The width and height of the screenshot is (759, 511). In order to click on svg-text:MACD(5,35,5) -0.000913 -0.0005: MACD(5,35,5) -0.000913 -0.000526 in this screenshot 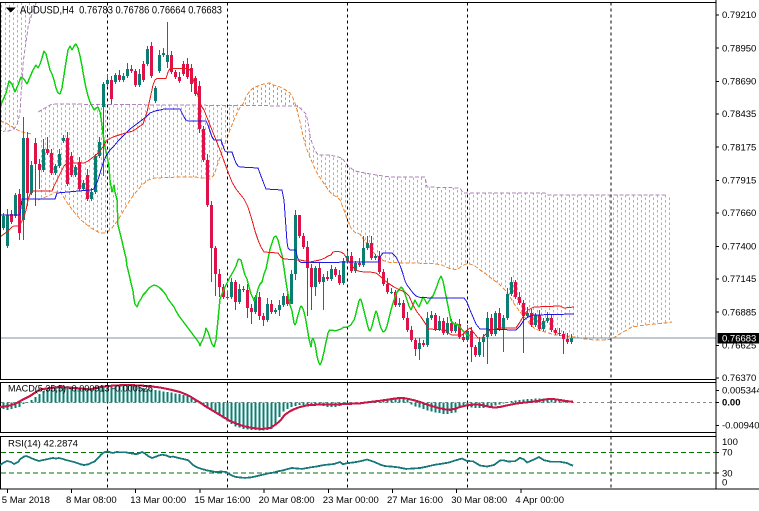, I will do `click(80, 389)`.